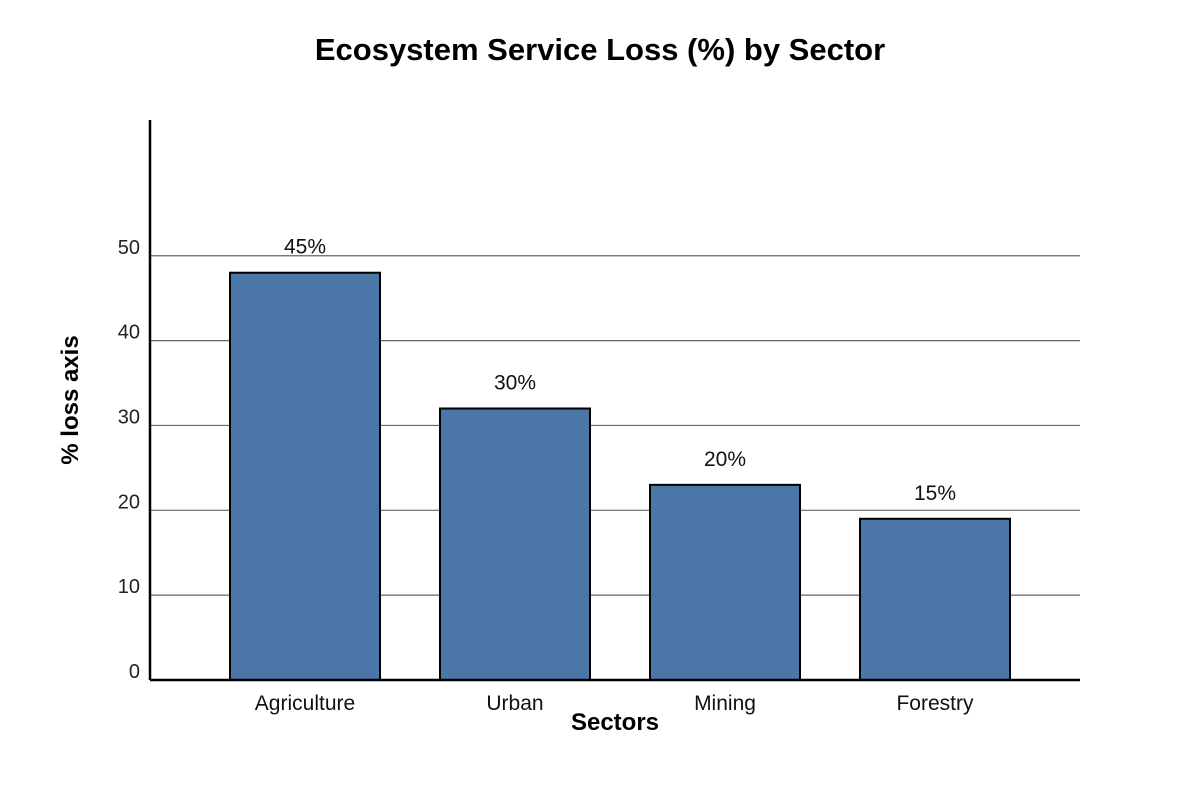  I want to click on data-label-forestry: 15%, so click(935, 493).